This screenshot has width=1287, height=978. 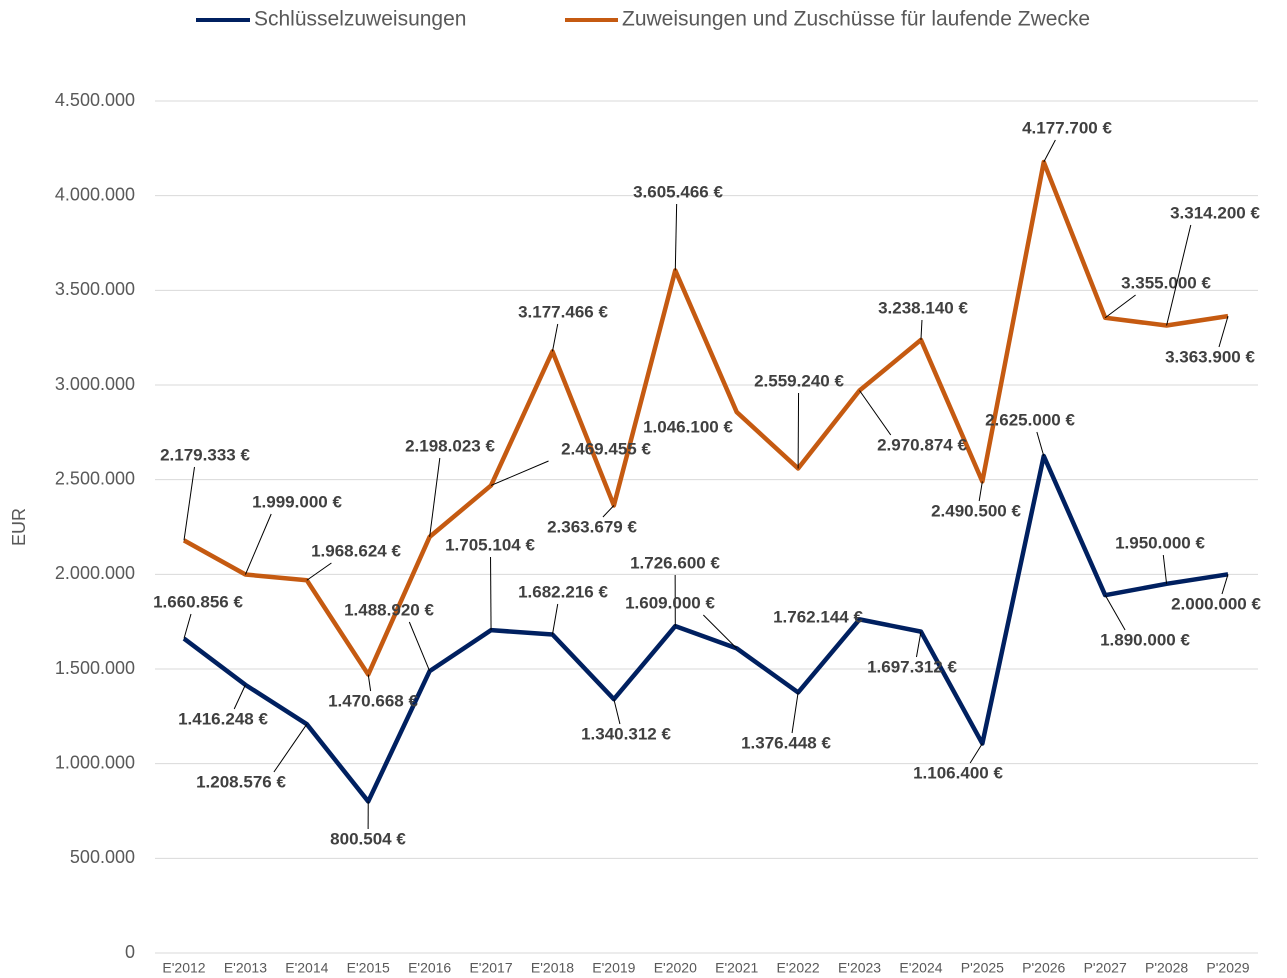 I want to click on data-label: 2.625.000 €, so click(x=1030, y=419).